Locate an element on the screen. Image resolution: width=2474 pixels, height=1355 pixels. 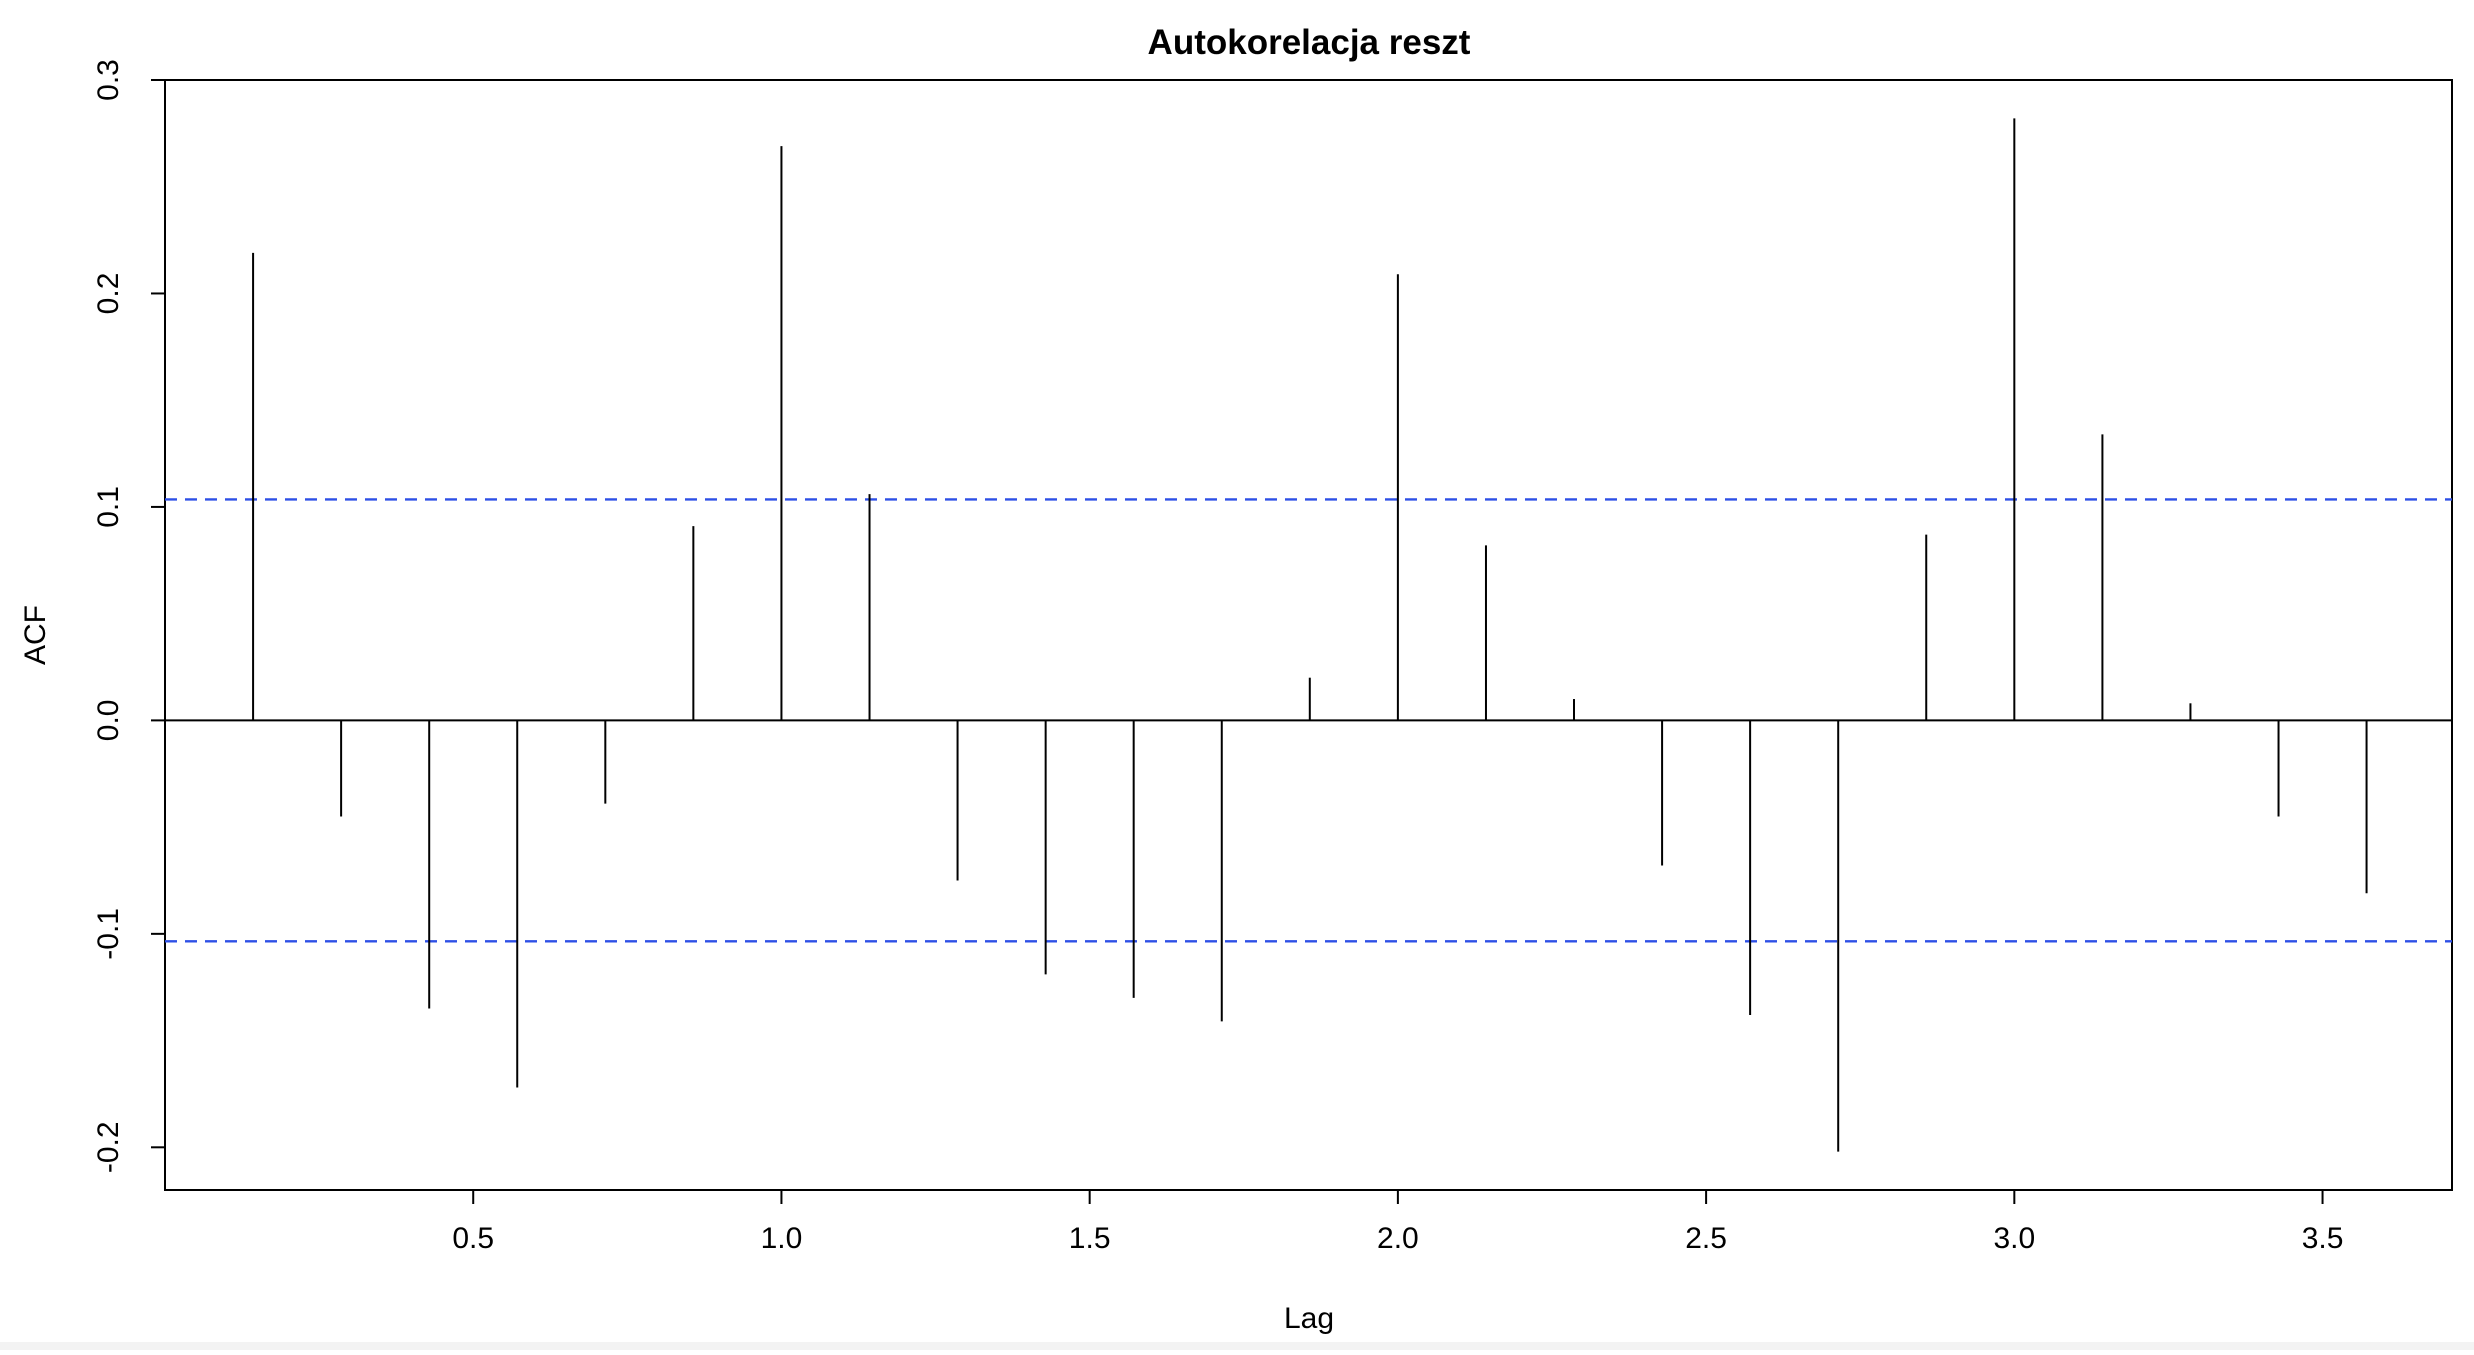
x-tick-label: 1.0 is located at coordinates (782, 1238).